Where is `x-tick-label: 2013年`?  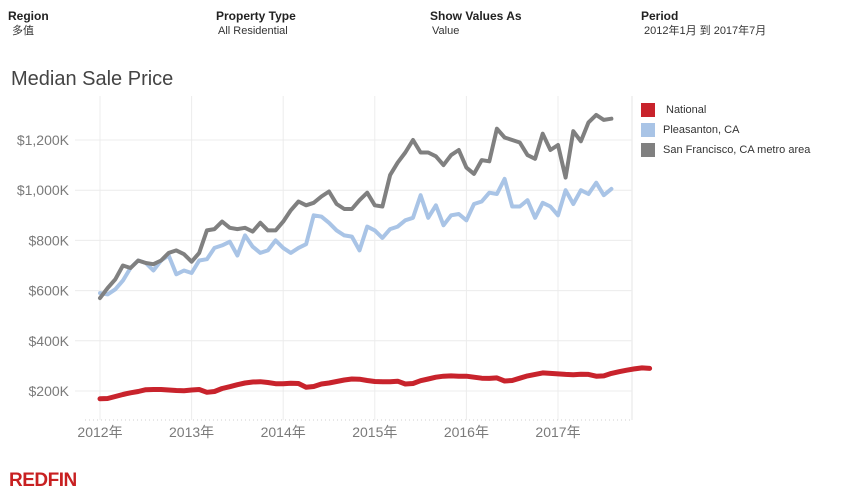
x-tick-label: 2013年 is located at coordinates (191, 432).